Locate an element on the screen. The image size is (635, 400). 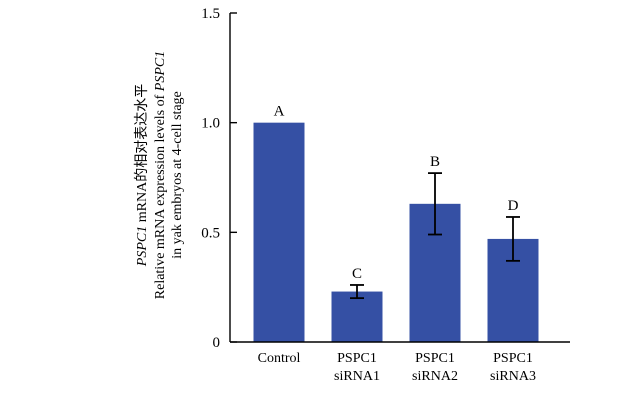
y-axis-title-line-3: in yak embryos at 4-cell stage is located at coordinates (177, 175).